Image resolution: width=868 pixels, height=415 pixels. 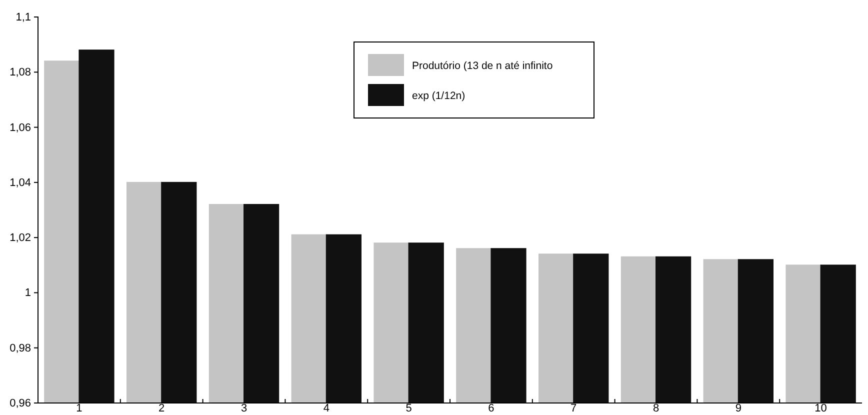 What do you see at coordinates (439, 96) in the screenshot?
I see `legend-label: exp (1/12n)` at bounding box center [439, 96].